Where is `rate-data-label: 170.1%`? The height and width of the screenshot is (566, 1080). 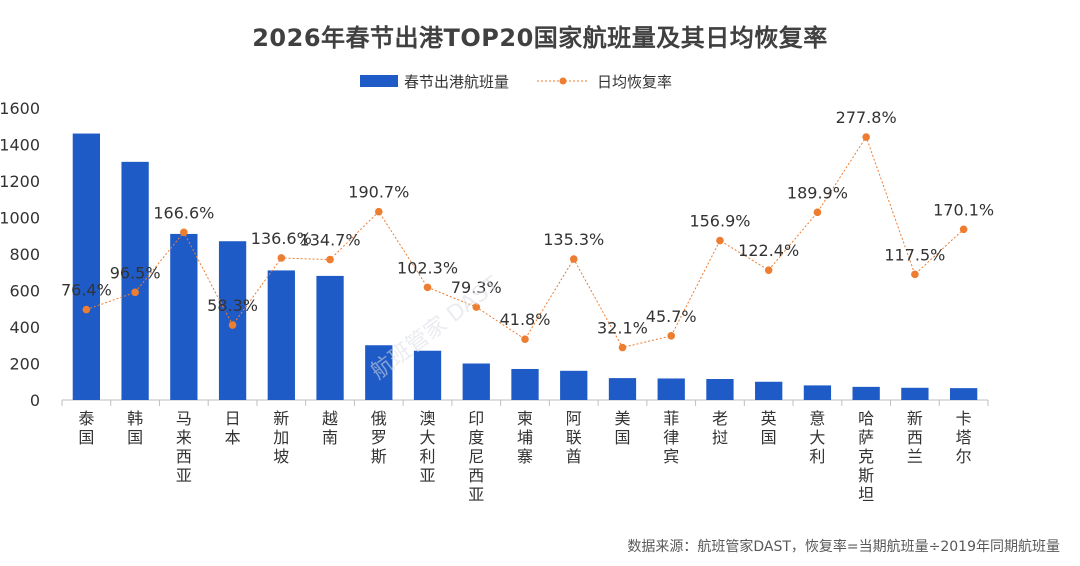
rate-data-label: 170.1% is located at coordinates (963, 209).